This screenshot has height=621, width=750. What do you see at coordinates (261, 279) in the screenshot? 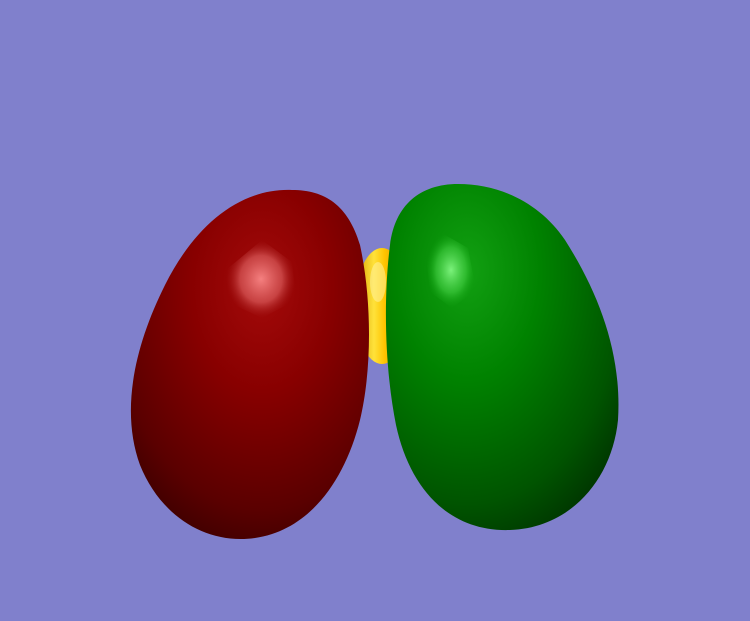
I see `red-lobe-highlight` at bounding box center [261, 279].